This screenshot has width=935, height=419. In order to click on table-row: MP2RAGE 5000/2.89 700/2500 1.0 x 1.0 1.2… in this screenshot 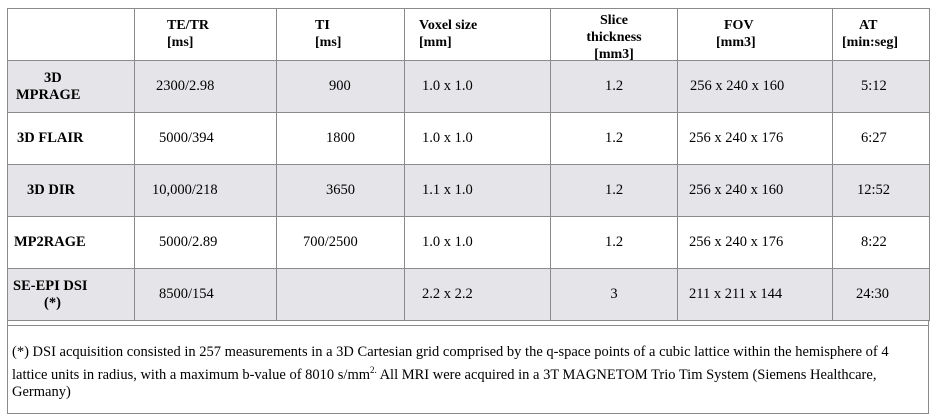, I will do `click(468, 242)`.